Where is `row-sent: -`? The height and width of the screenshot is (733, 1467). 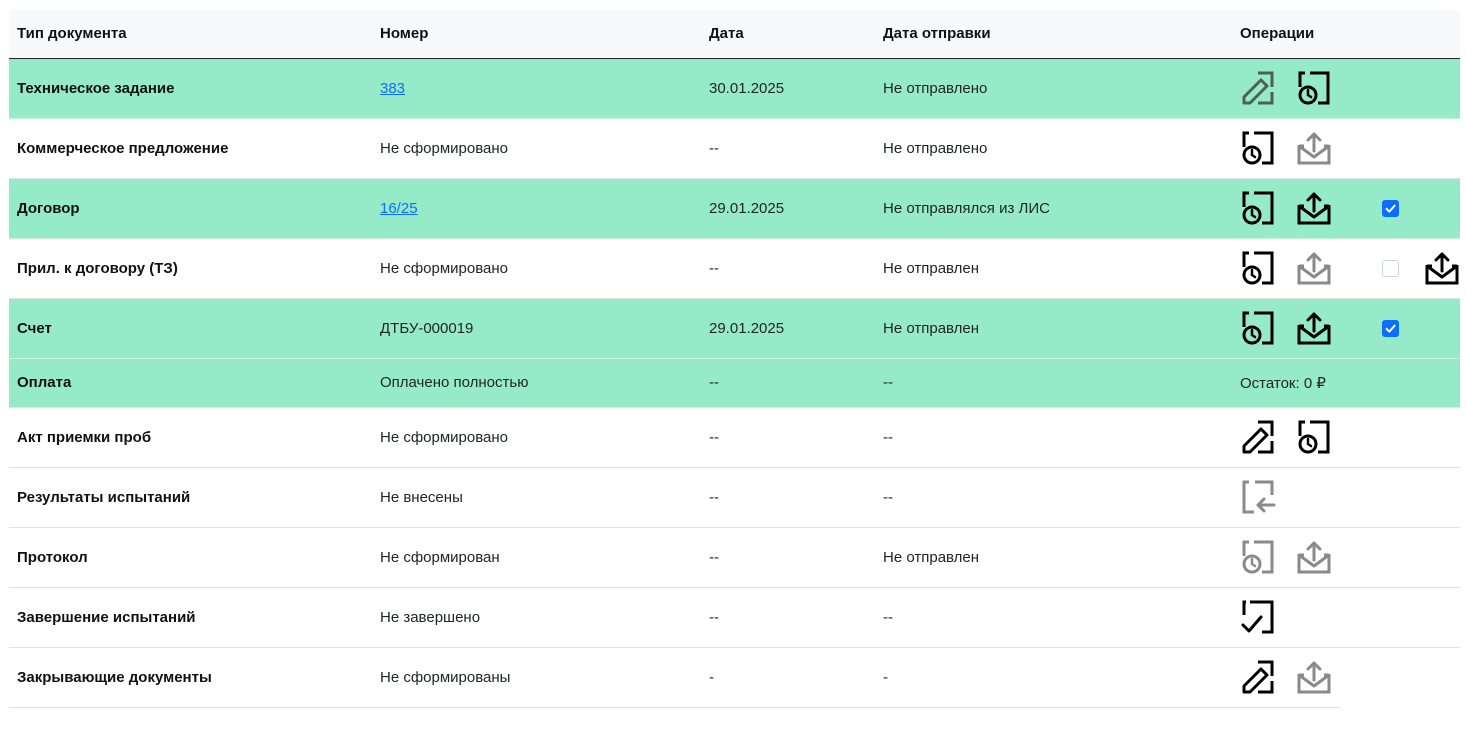 row-sent: - is located at coordinates (885, 677).